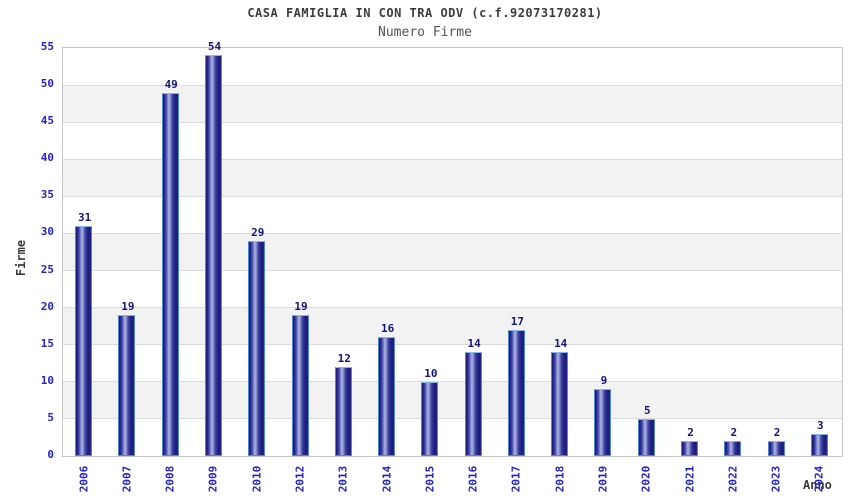 The image size is (850, 500). Describe the element at coordinates (516, 479) in the screenshot. I see `x-tick-label: 2017` at that location.